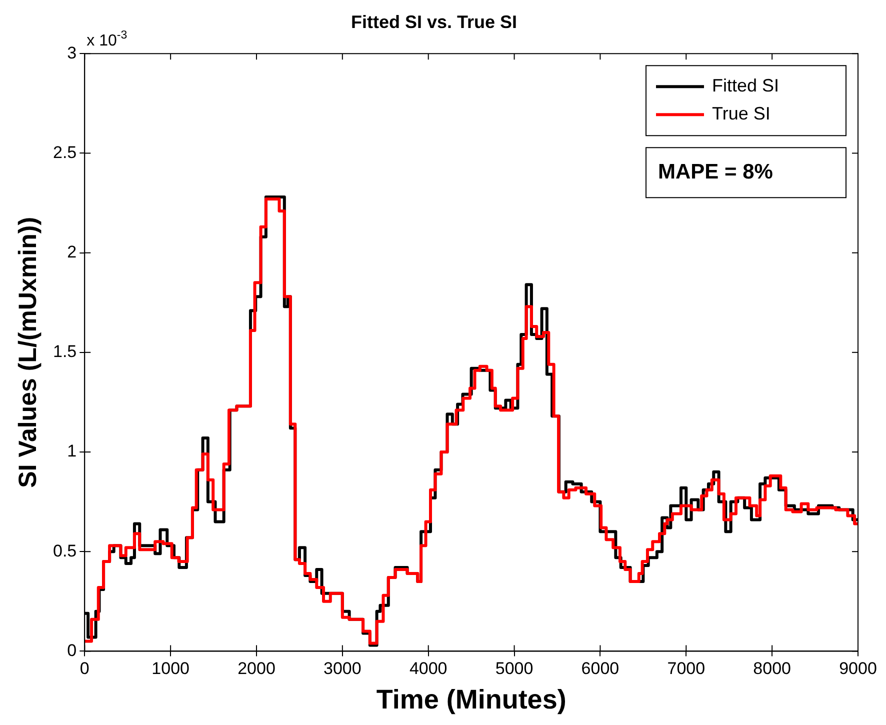 The image size is (886, 725). What do you see at coordinates (428, 668) in the screenshot?
I see `x-tick-label: 4000` at bounding box center [428, 668].